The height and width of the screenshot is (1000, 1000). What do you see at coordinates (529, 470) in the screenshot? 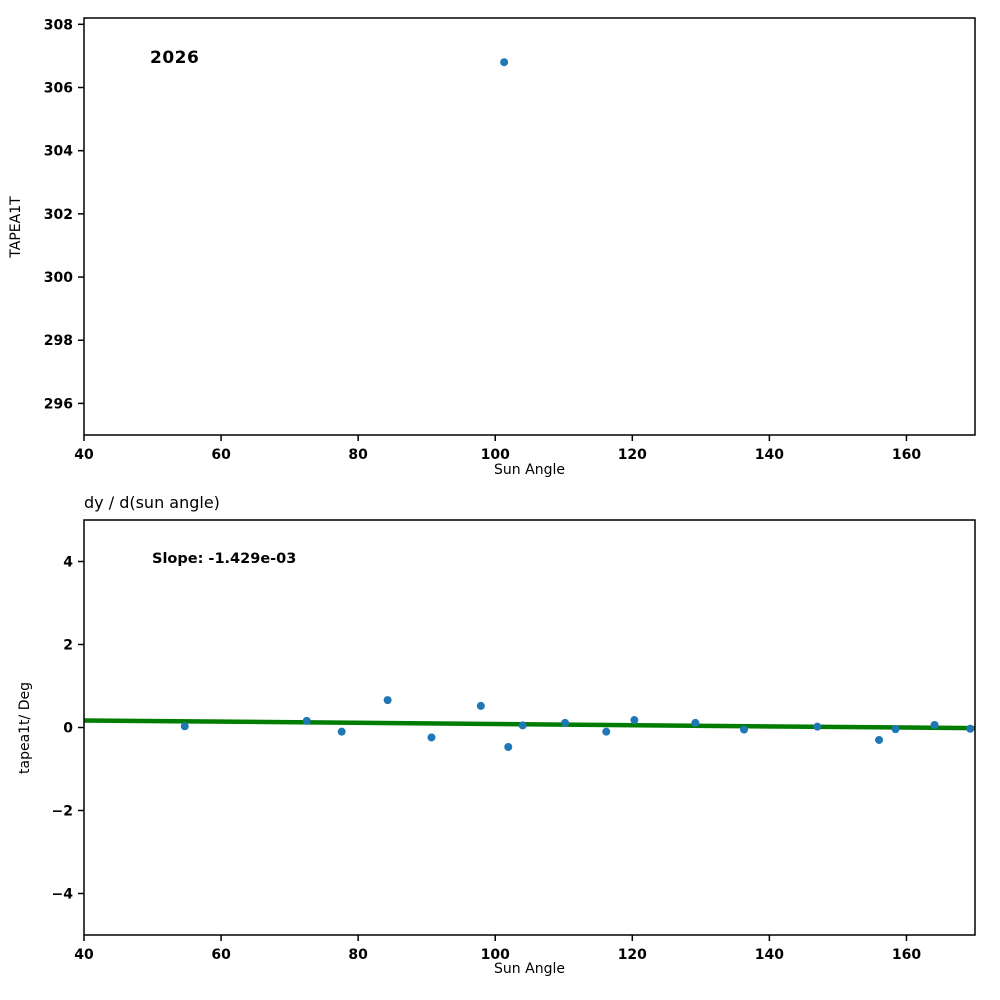
I see `top-xaxis-label: Sun Angle` at bounding box center [529, 470].